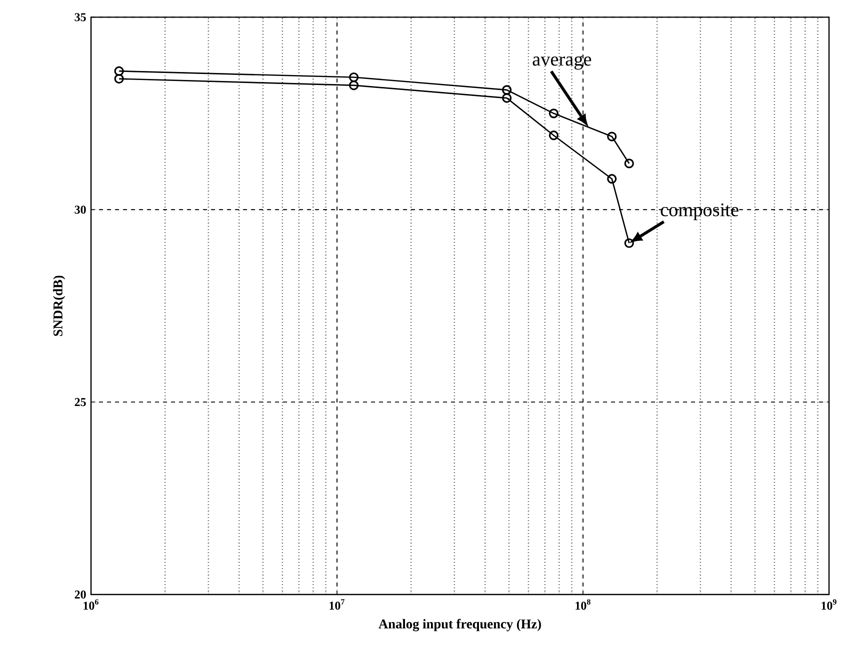  What do you see at coordinates (337, 604) in the screenshot?
I see `x-tick-label: 10$^{7}$` at bounding box center [337, 604].